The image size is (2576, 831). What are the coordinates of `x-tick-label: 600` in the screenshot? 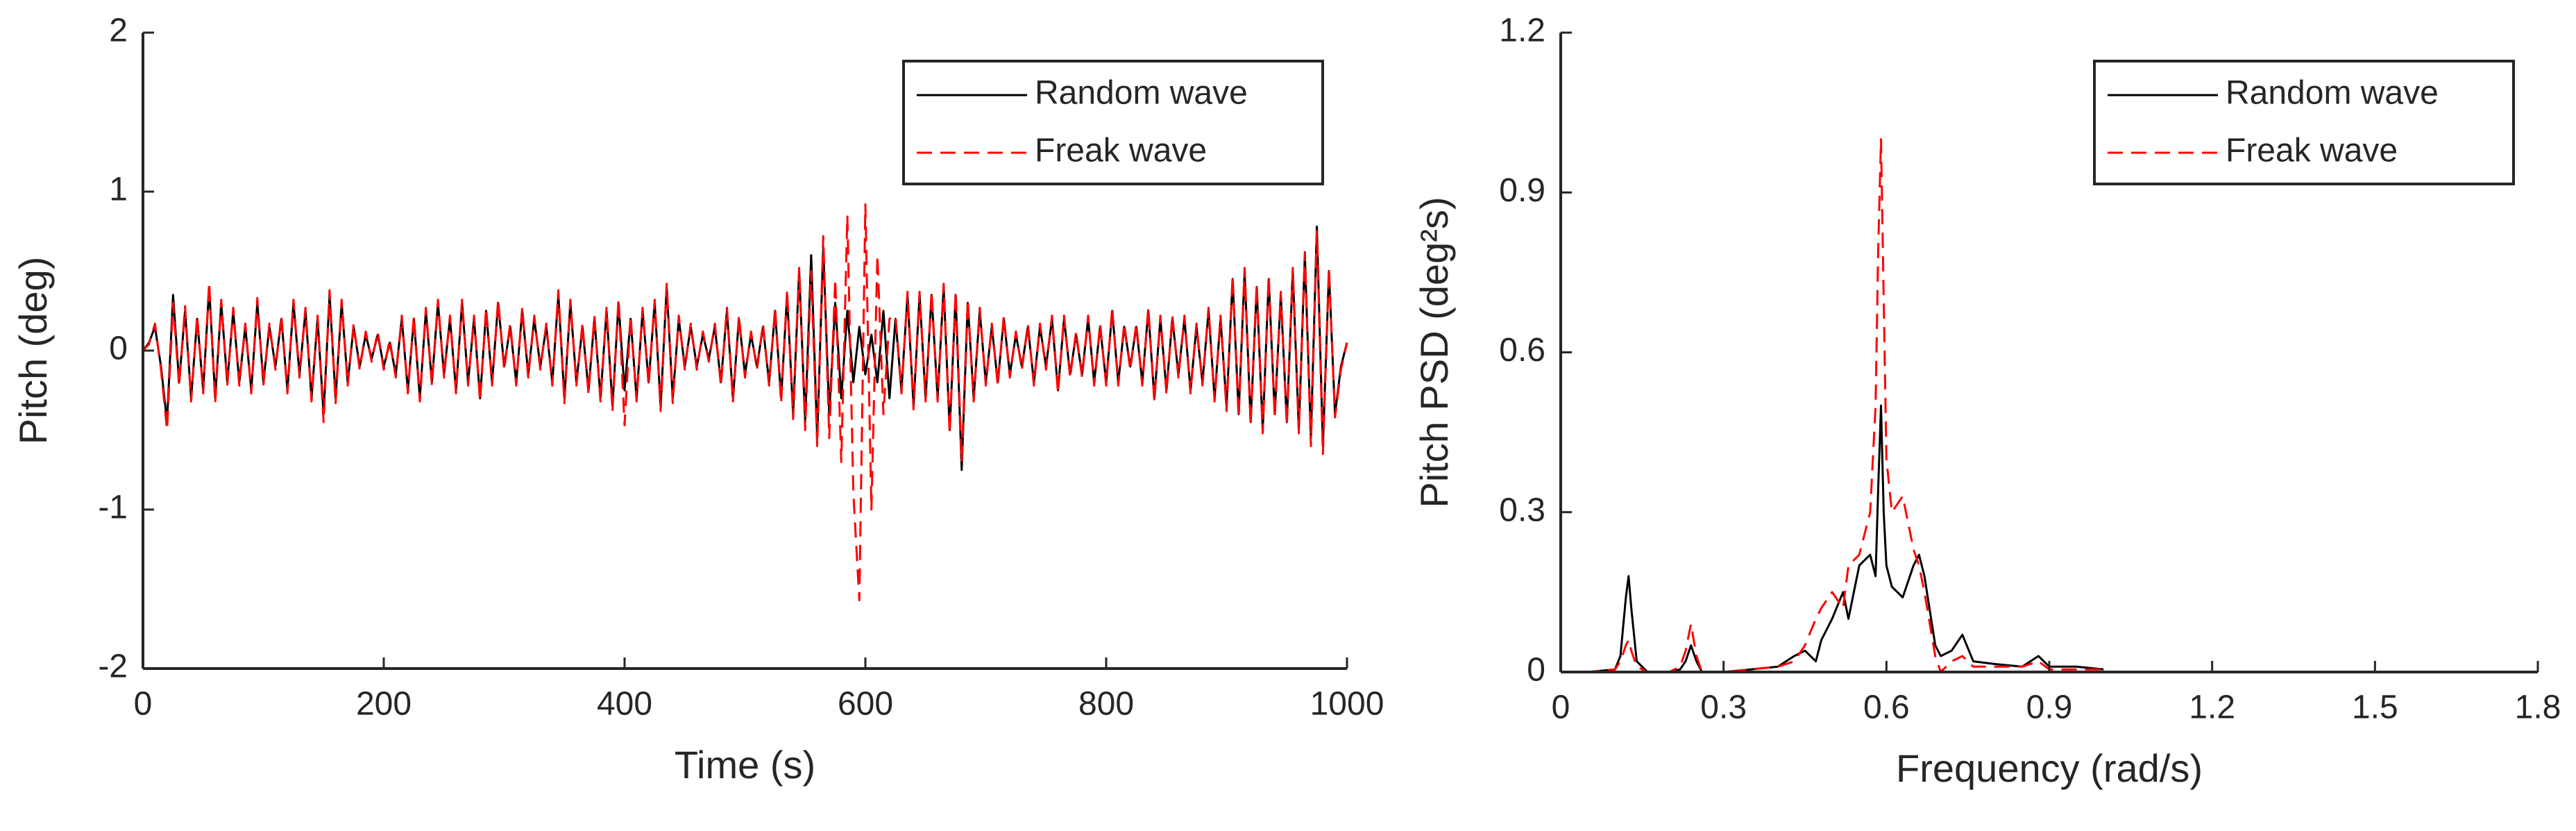 It's located at (865, 705).